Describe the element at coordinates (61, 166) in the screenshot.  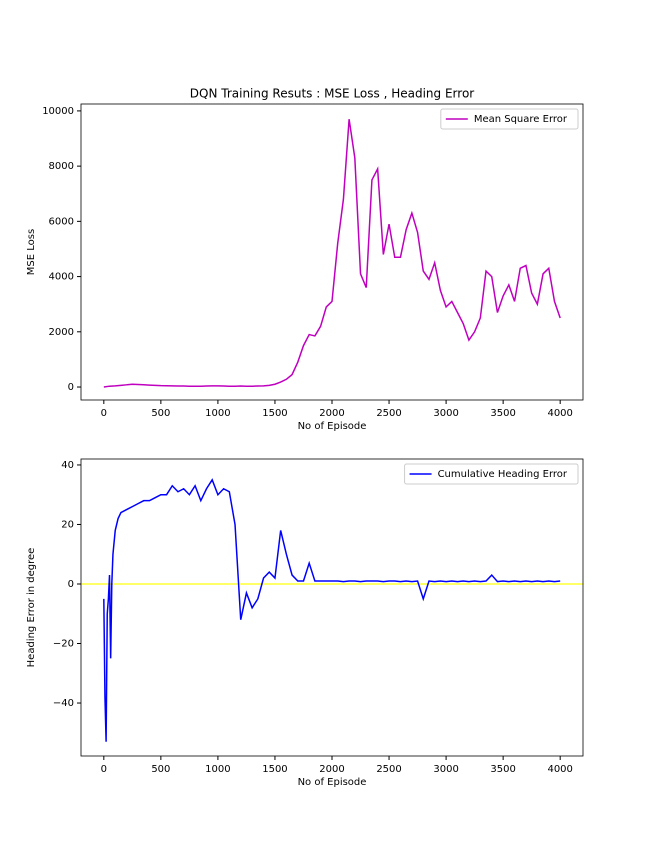
I see `y-tick-label: 8000` at that location.